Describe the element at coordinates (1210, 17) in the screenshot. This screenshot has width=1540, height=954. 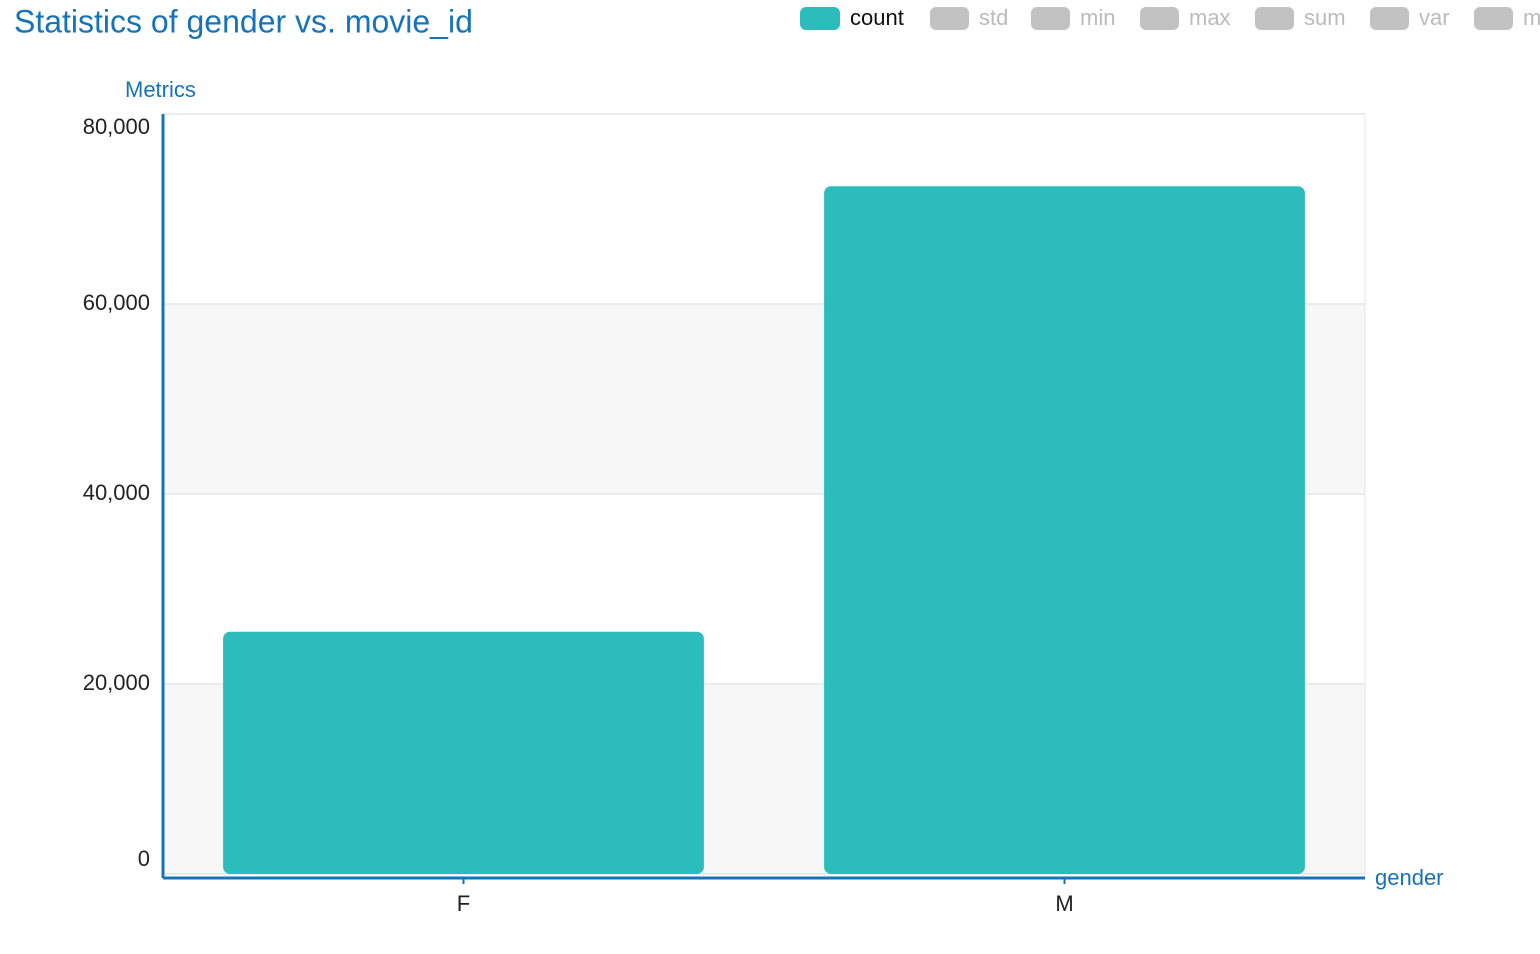
I see `legend-label: max` at that location.